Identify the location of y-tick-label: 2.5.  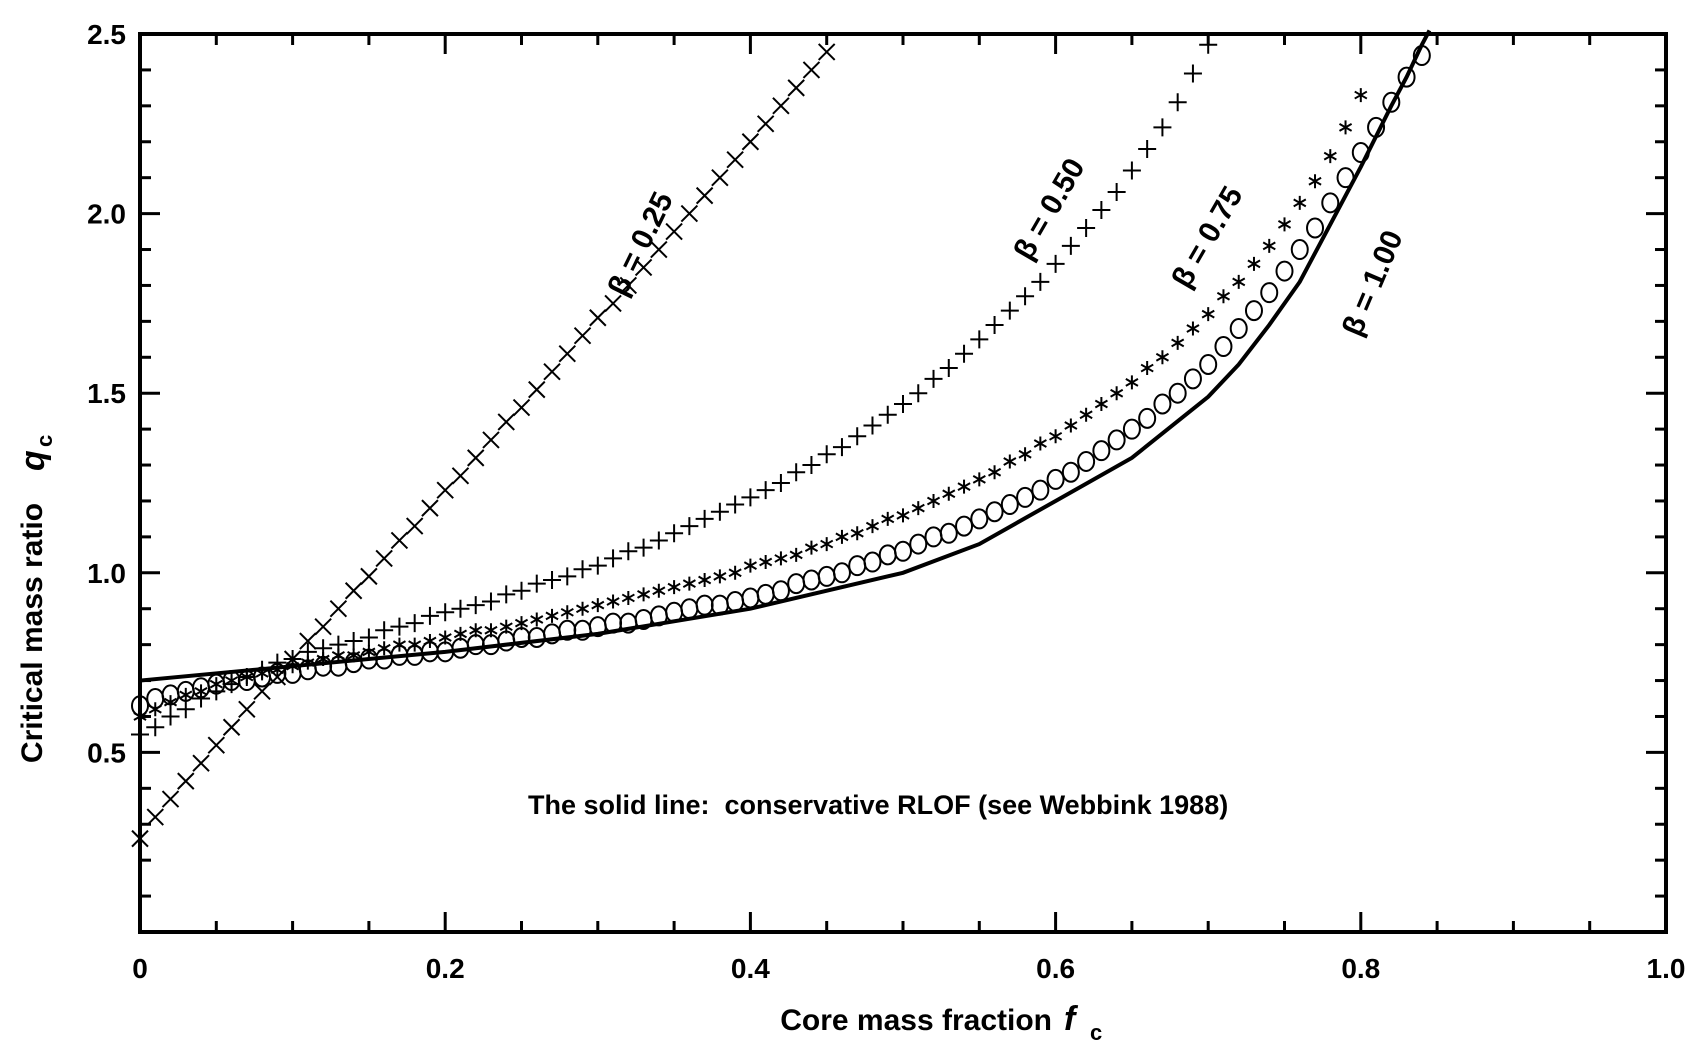
(106, 34).